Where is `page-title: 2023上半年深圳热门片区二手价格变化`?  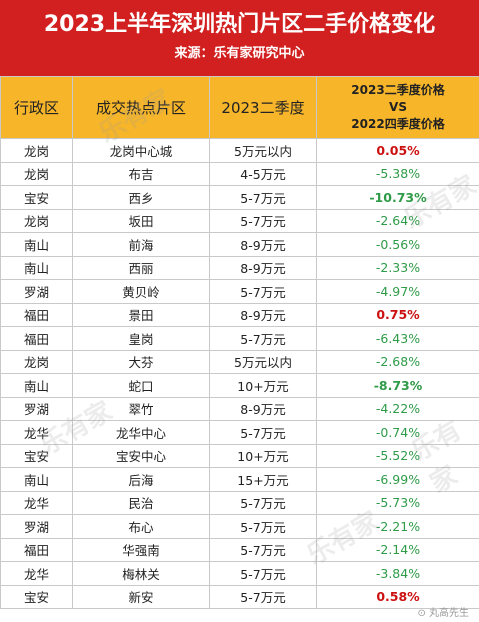 page-title: 2023上半年深圳热门片区二手价格变化 is located at coordinates (239, 24).